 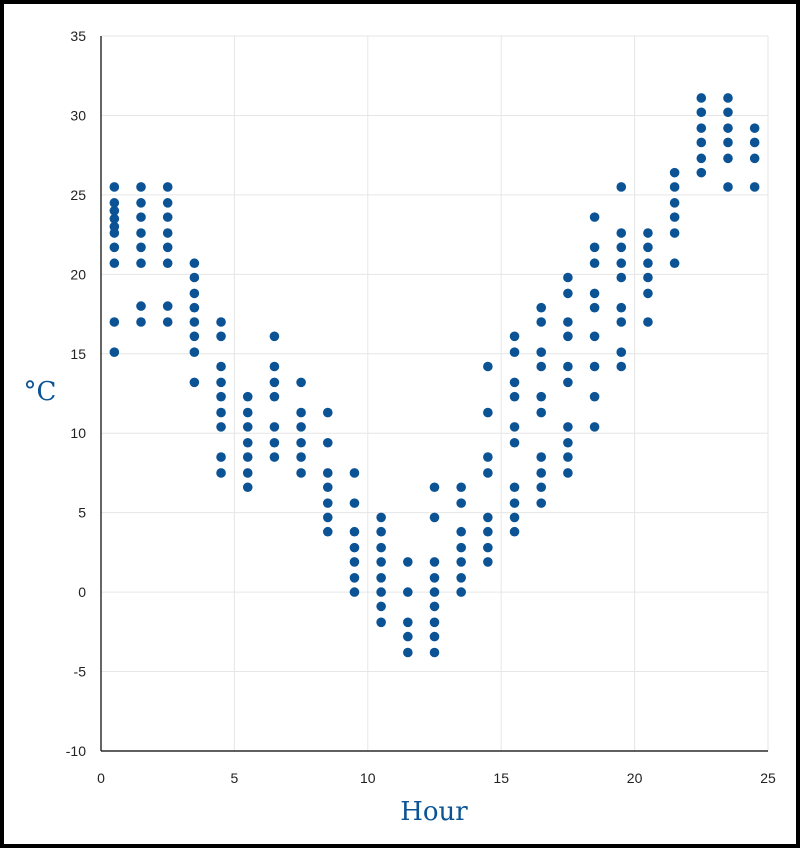 What do you see at coordinates (82, 592) in the screenshot?
I see `y-tick-label: 0` at bounding box center [82, 592].